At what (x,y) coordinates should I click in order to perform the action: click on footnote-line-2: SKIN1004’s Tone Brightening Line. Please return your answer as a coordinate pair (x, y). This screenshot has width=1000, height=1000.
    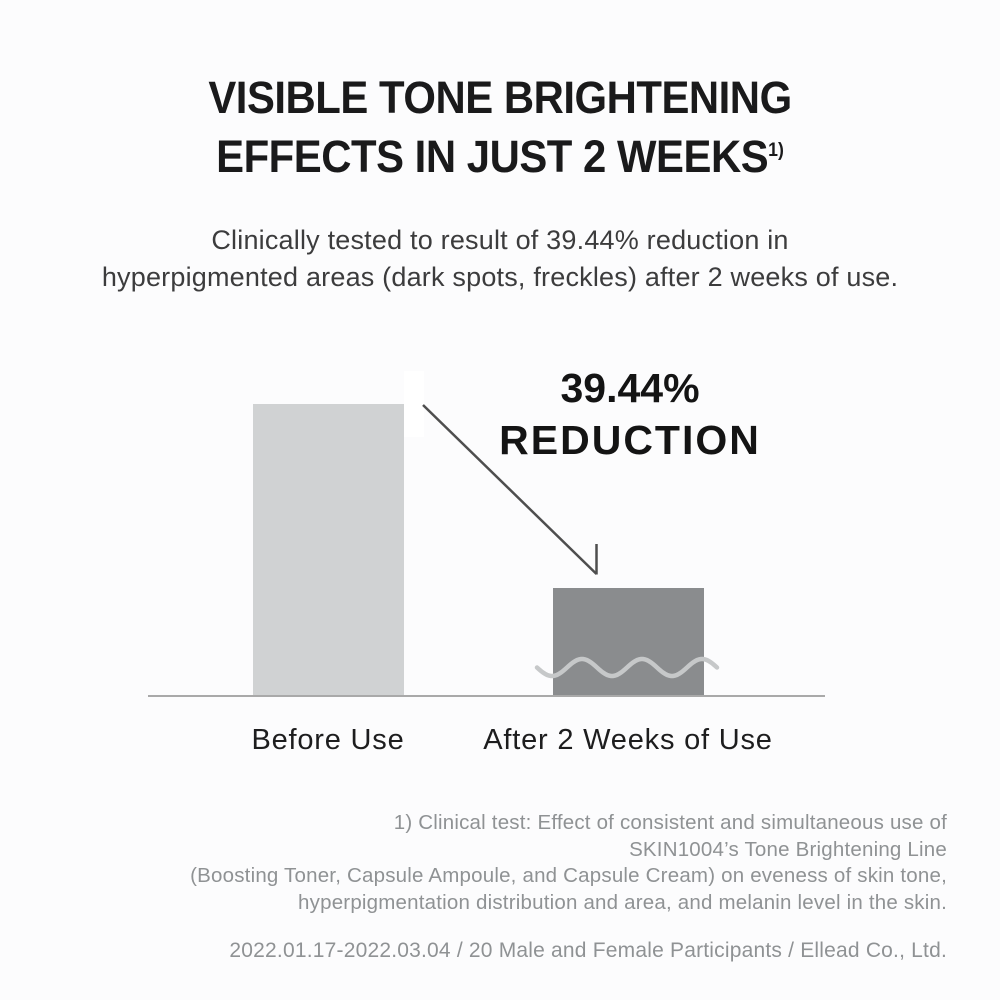
    Looking at the image, I should click on (788, 849).